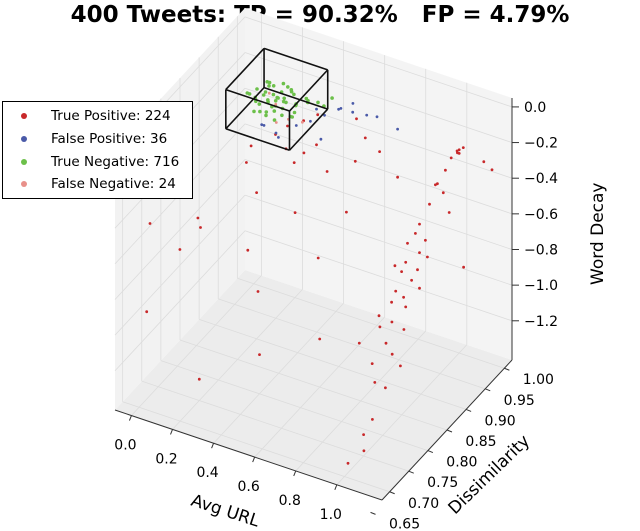 This screenshot has width=640, height=531. Describe the element at coordinates (24, 184) in the screenshot. I see `salmon-dot-icon` at that location.